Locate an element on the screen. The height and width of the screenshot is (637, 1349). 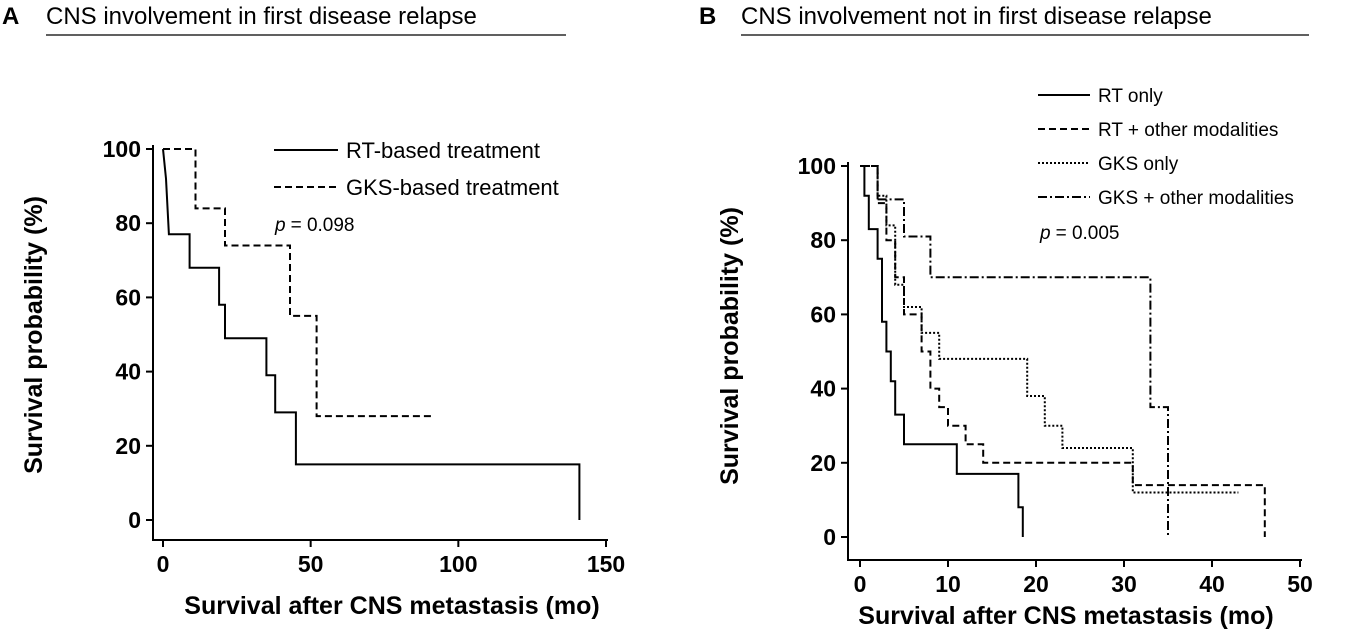
panel-b-series-gks-other is located at coordinates (1014, 351).